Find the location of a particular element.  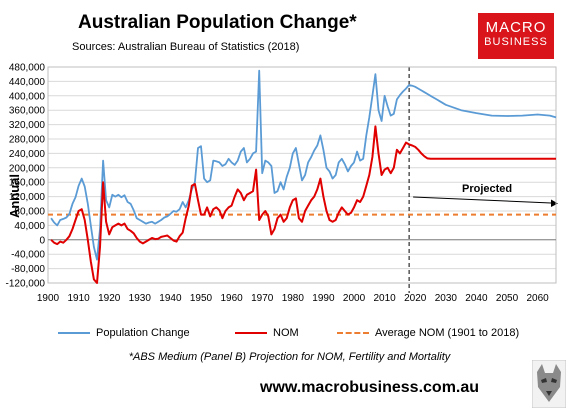

x-tick-label: 1970 is located at coordinates (262, 298).